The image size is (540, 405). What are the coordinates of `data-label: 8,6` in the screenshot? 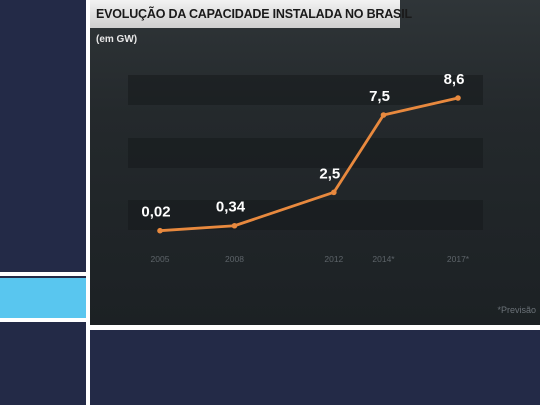 It's located at (454, 79).